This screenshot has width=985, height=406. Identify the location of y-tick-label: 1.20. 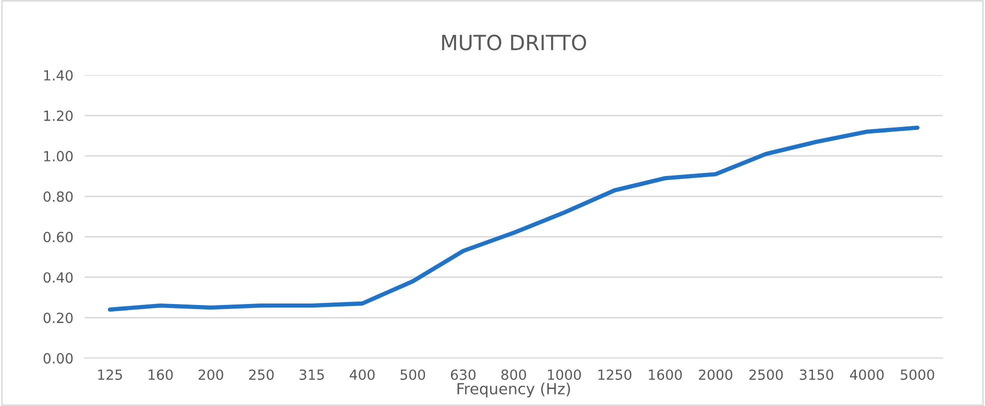
(58, 116).